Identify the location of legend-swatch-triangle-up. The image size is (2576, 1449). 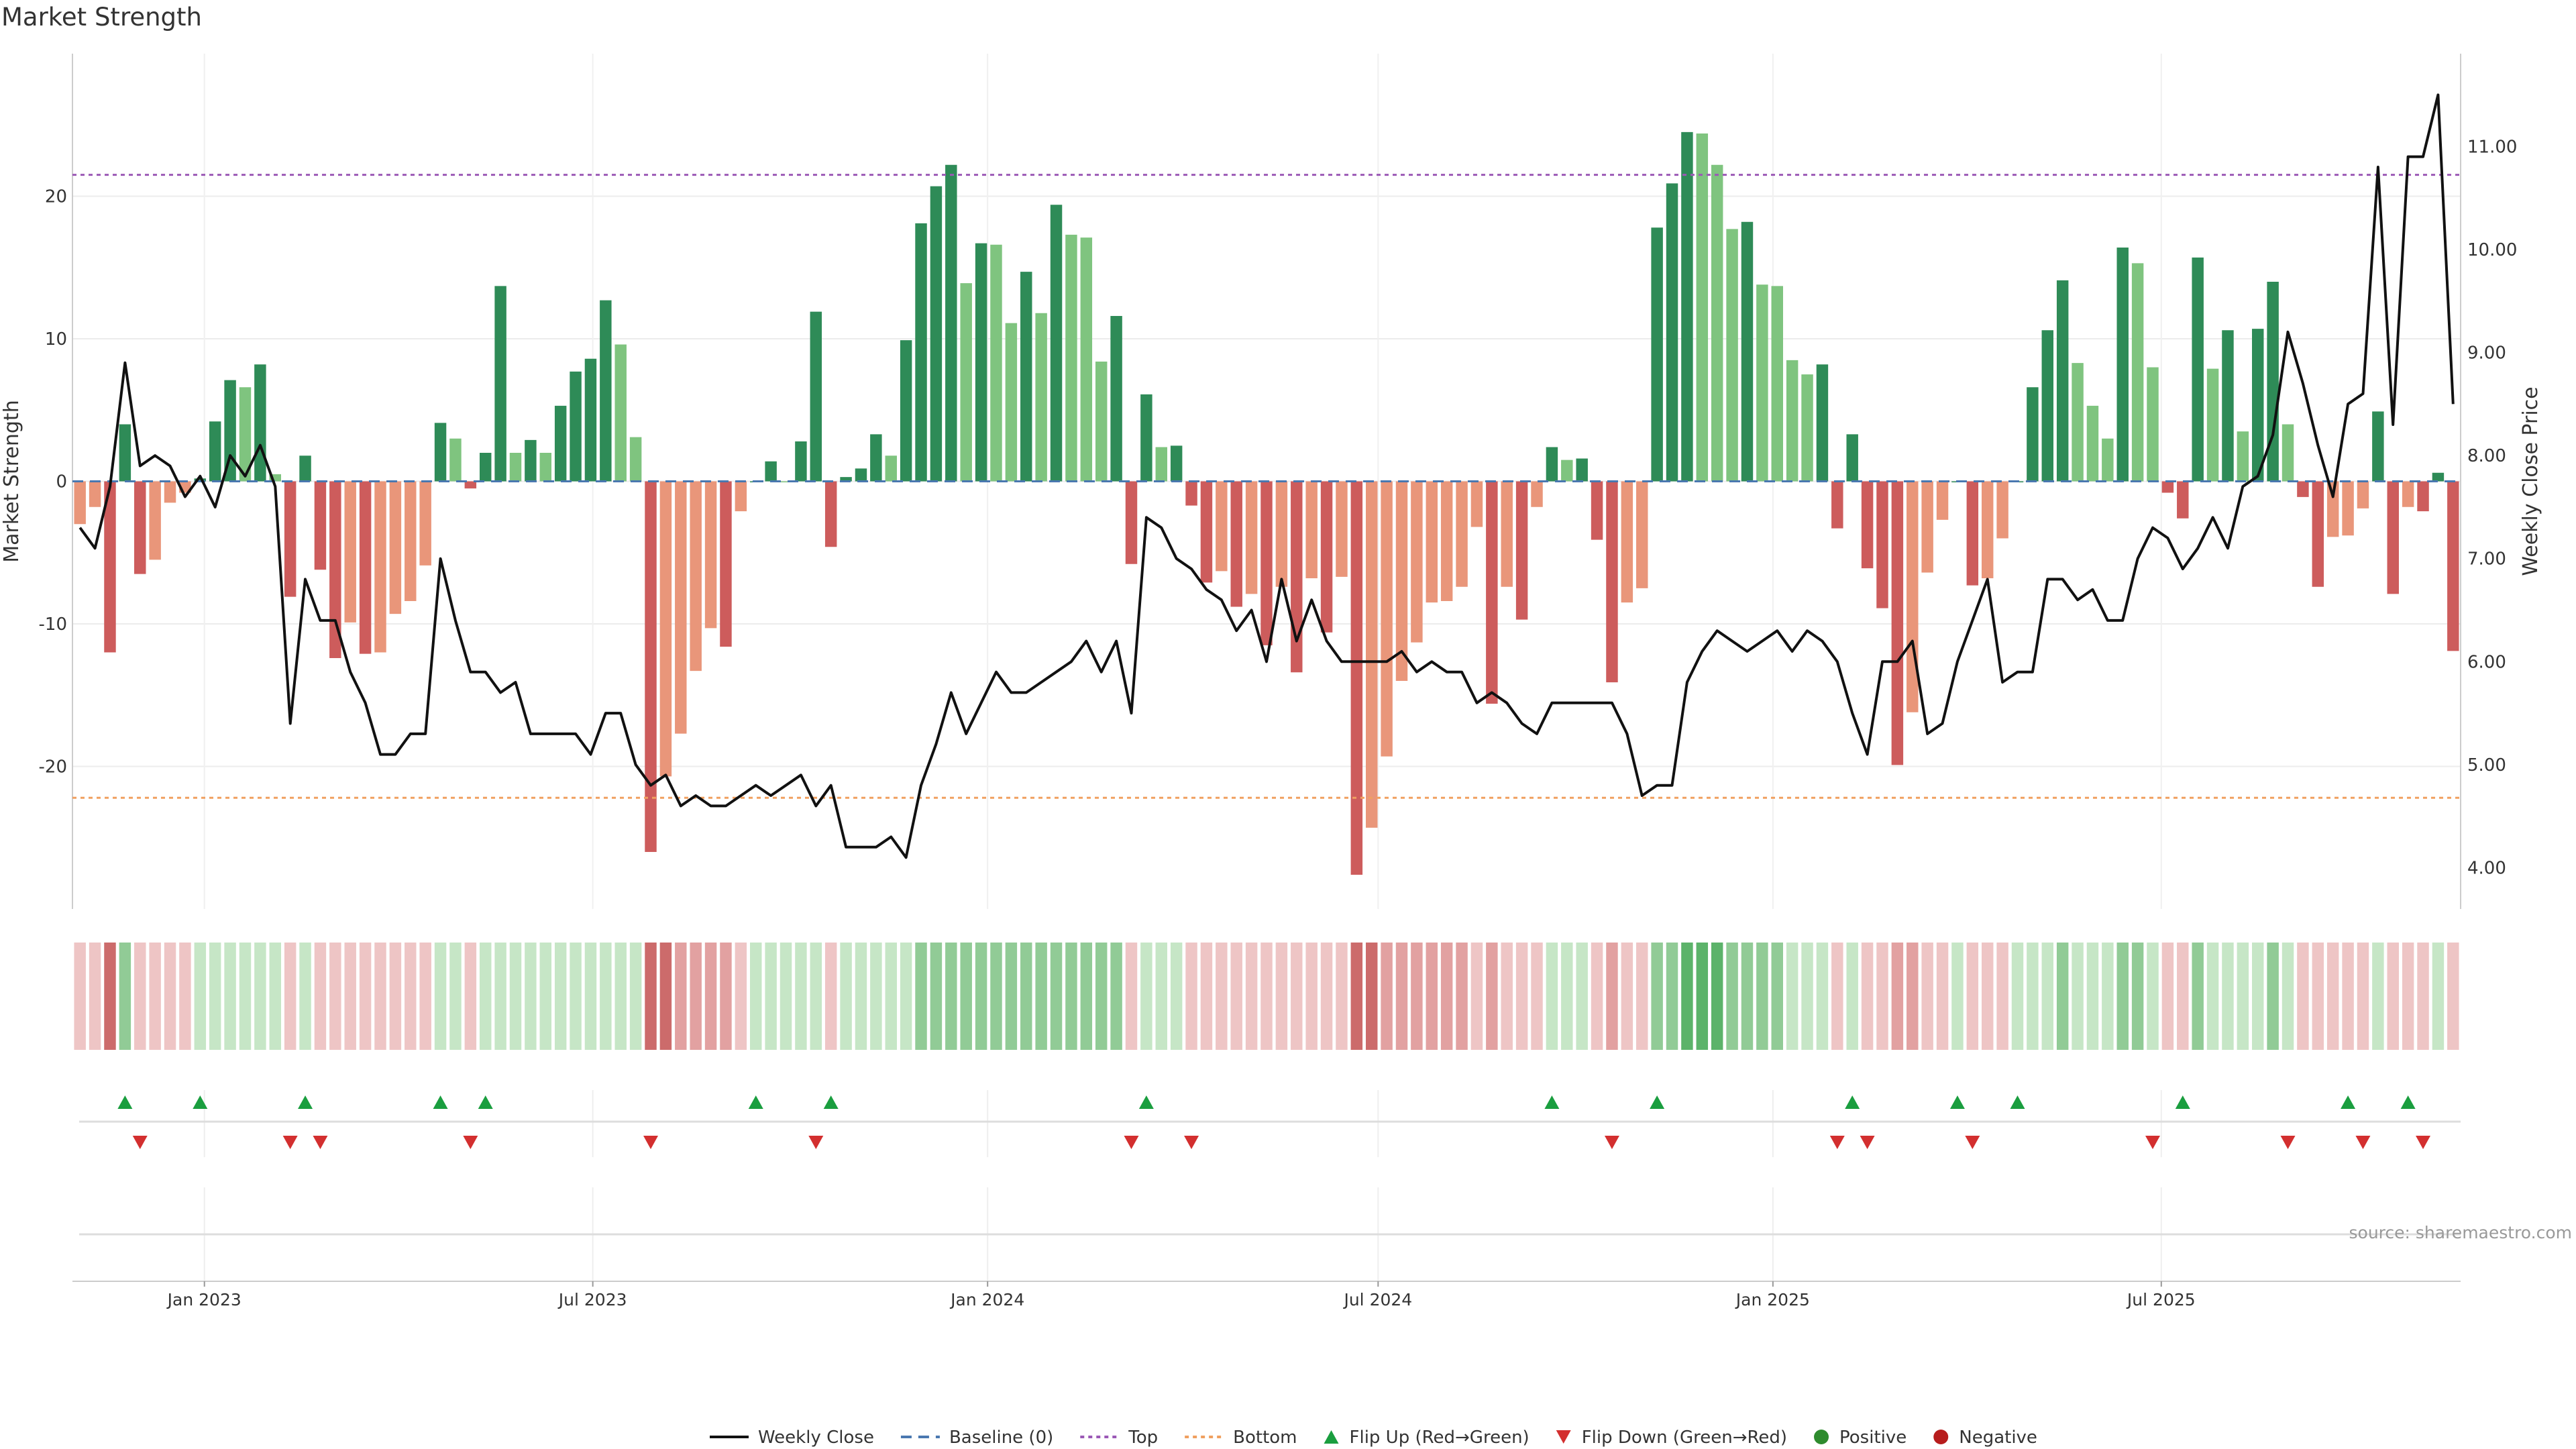
(1331, 1437).